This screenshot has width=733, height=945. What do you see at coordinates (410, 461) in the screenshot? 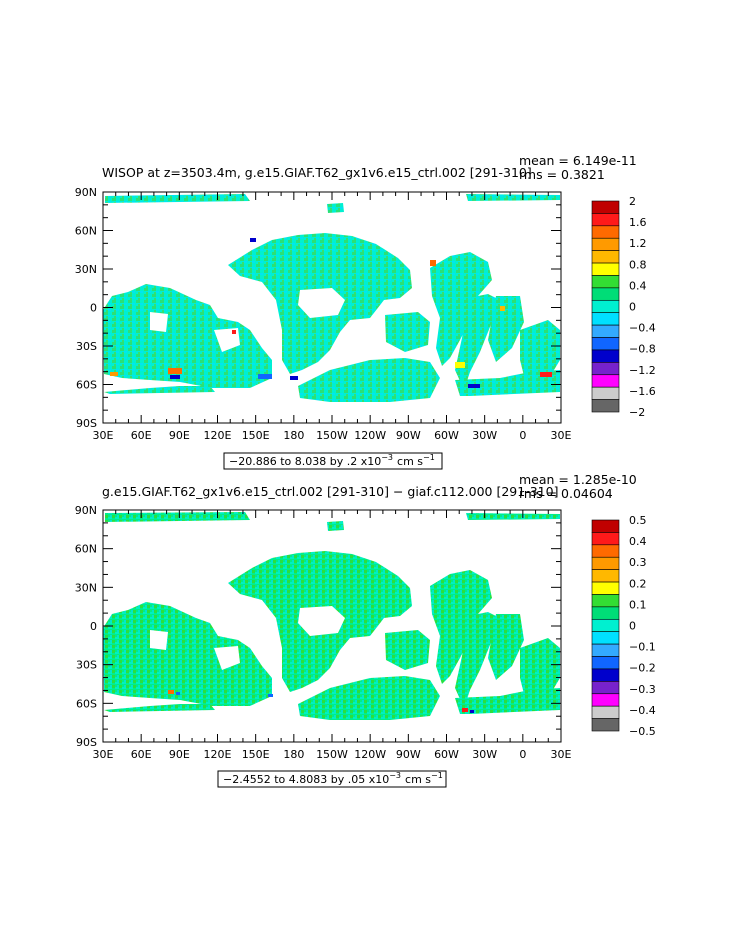
I see `panel-top-range-unit: cm s` at bounding box center [410, 461].